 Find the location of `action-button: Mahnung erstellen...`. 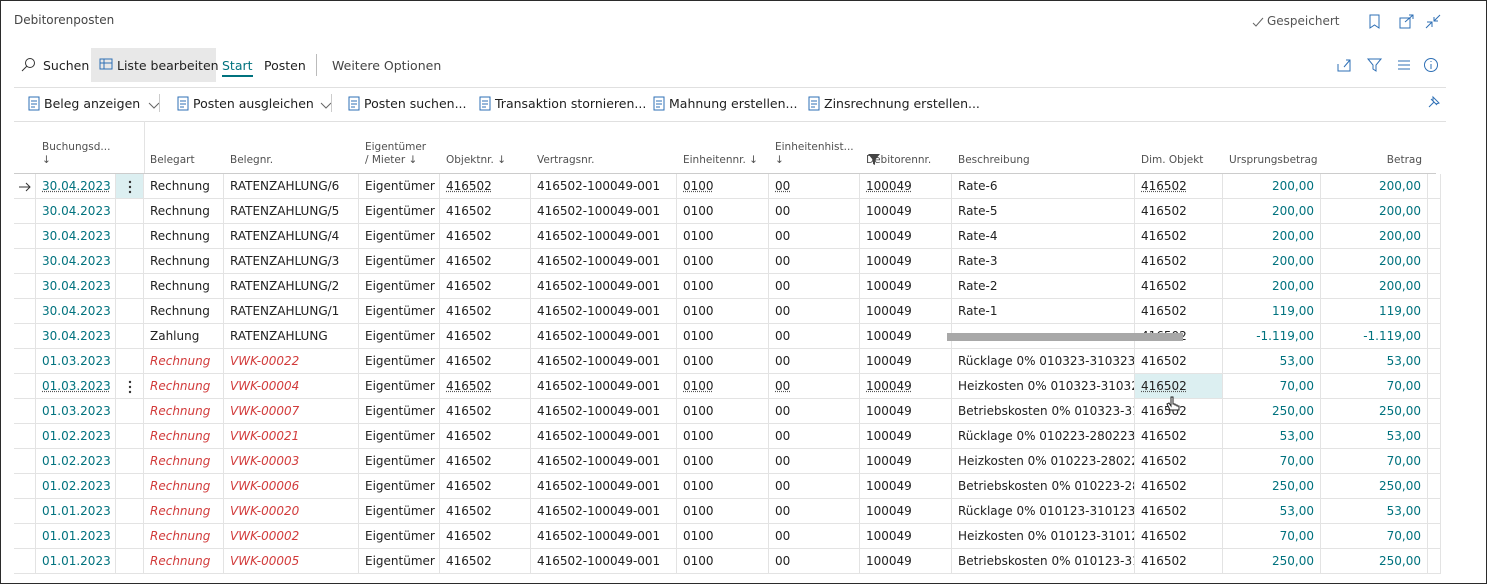

action-button: Mahnung erstellen... is located at coordinates (733, 103).